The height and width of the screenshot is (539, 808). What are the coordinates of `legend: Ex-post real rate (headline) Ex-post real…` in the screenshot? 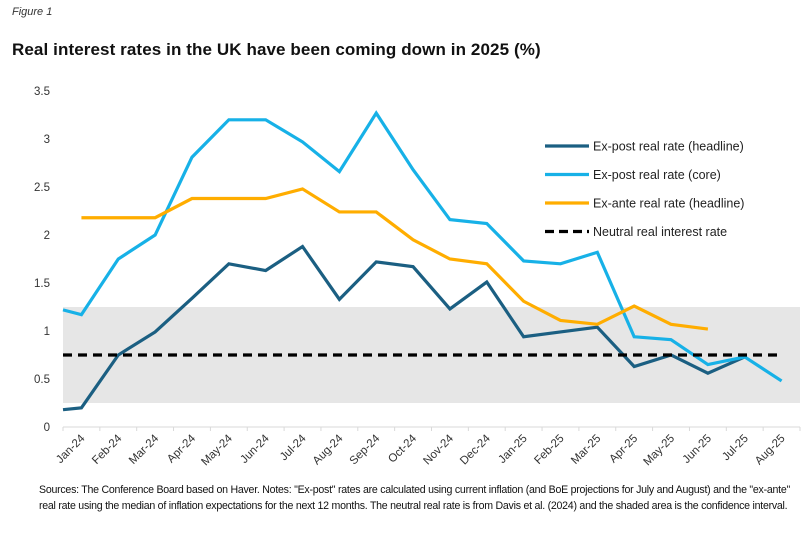 It's located at (644, 189).